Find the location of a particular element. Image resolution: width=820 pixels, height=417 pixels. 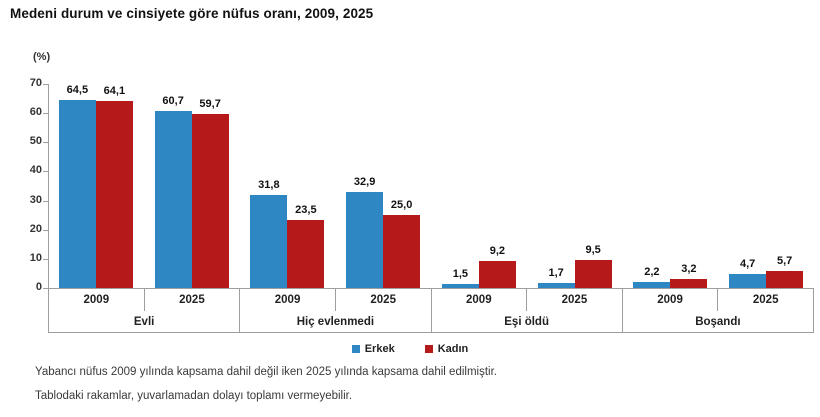

bar-value-label: 59,7 is located at coordinates (210, 104).